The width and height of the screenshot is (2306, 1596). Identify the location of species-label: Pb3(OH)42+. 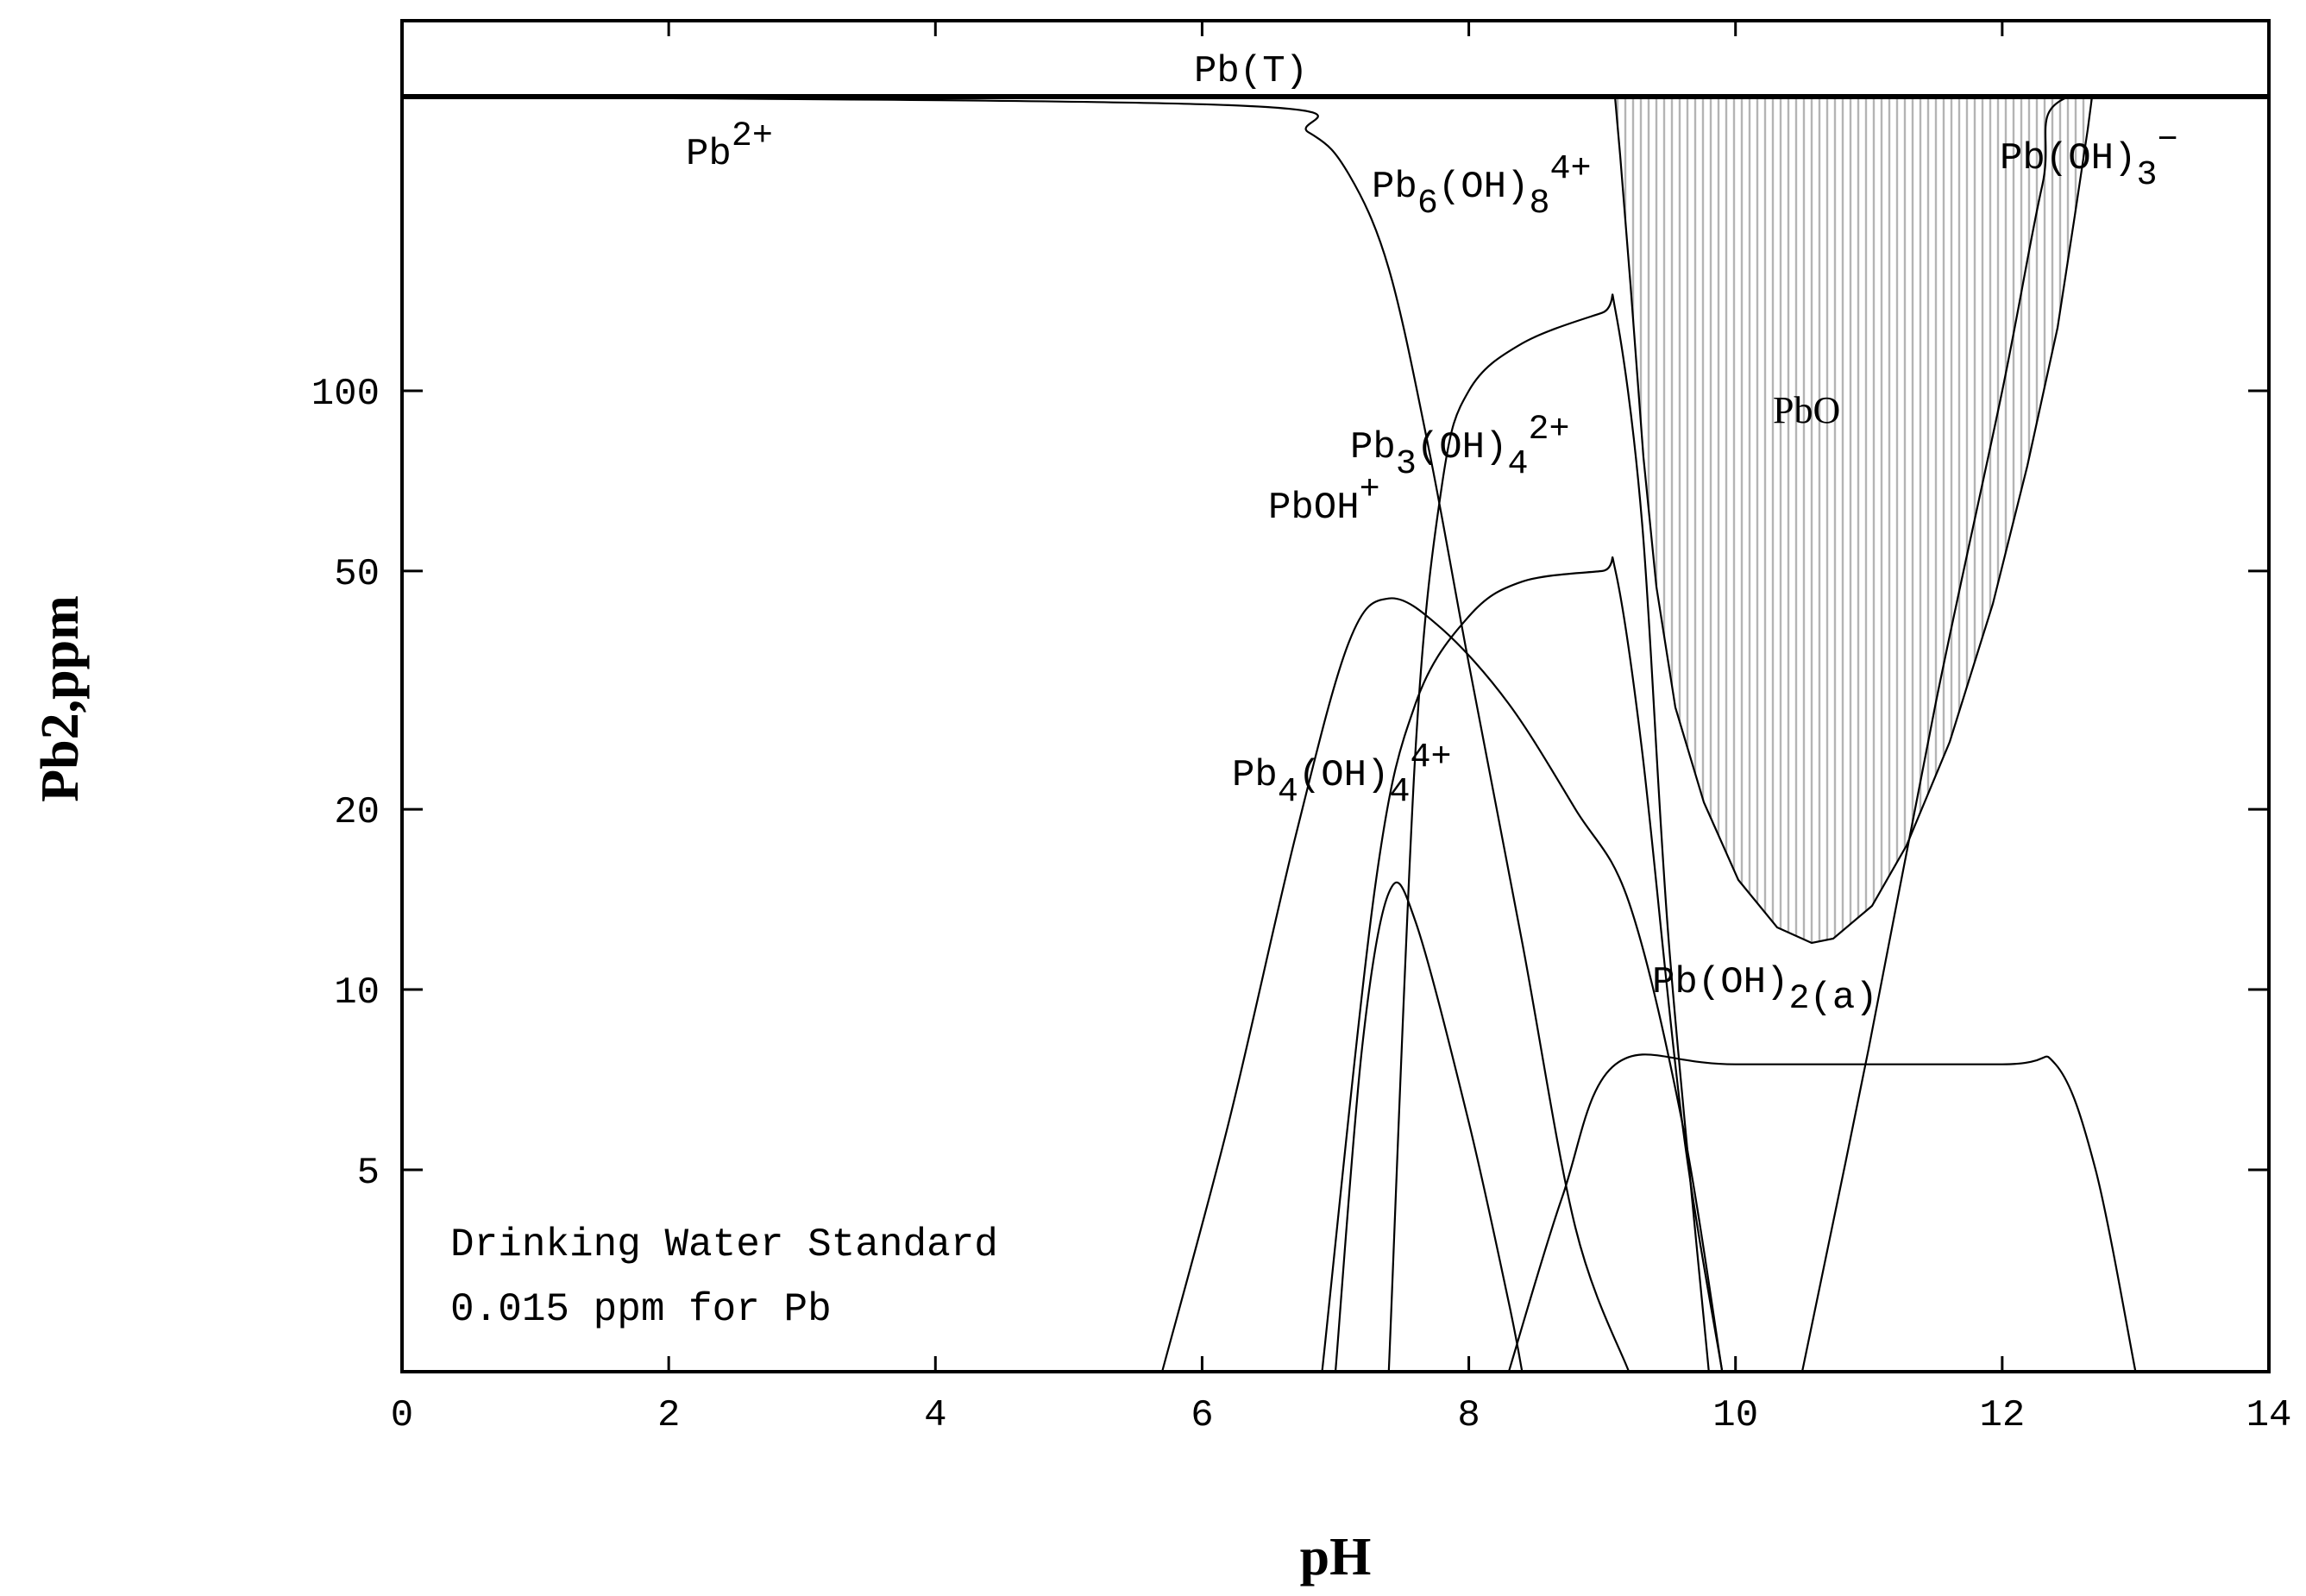
(1459, 447).